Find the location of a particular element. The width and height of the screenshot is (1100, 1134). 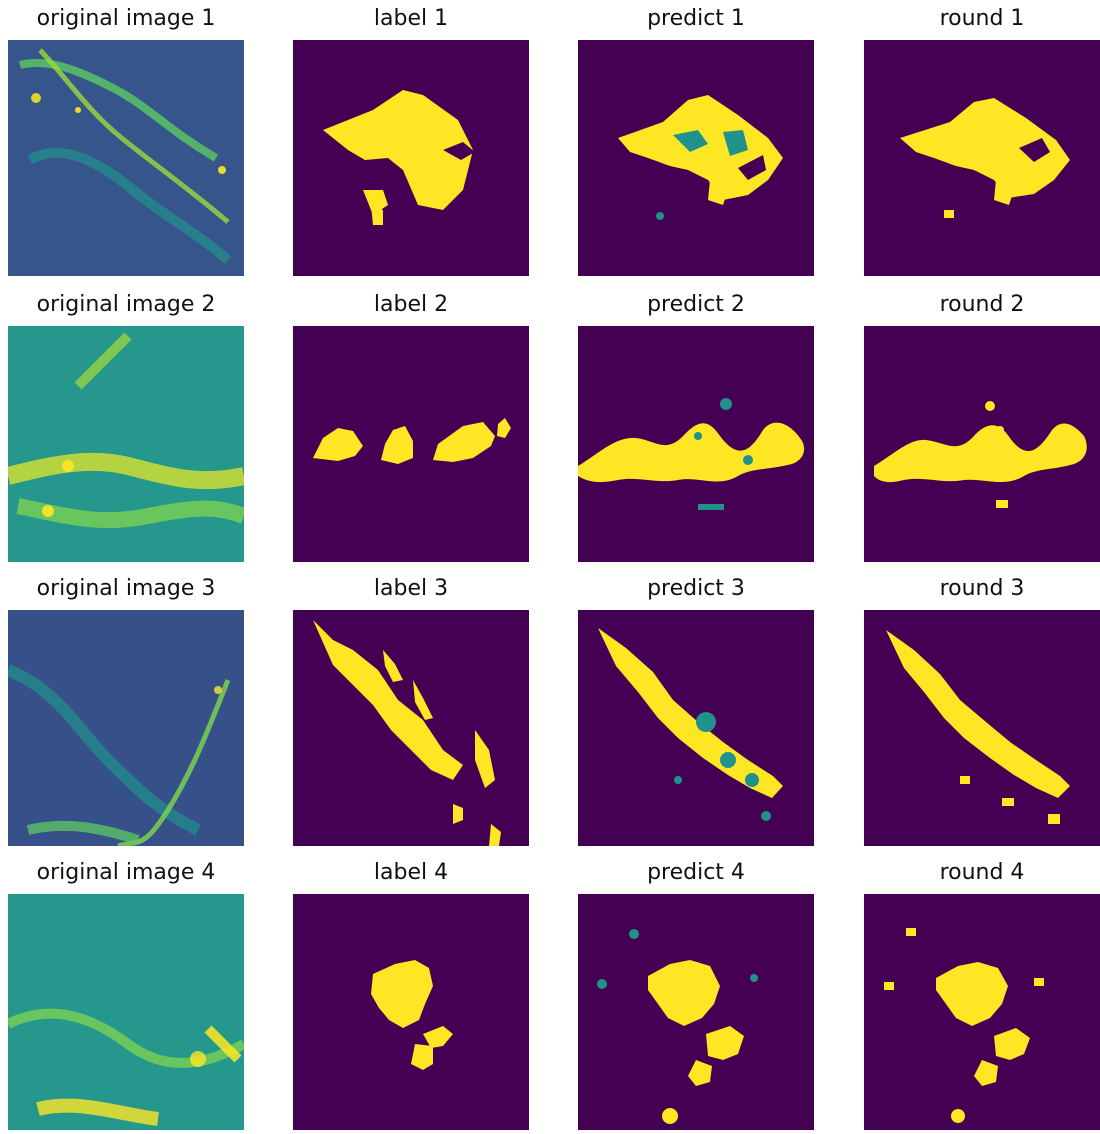

label-2-graphic is located at coordinates (411, 444).